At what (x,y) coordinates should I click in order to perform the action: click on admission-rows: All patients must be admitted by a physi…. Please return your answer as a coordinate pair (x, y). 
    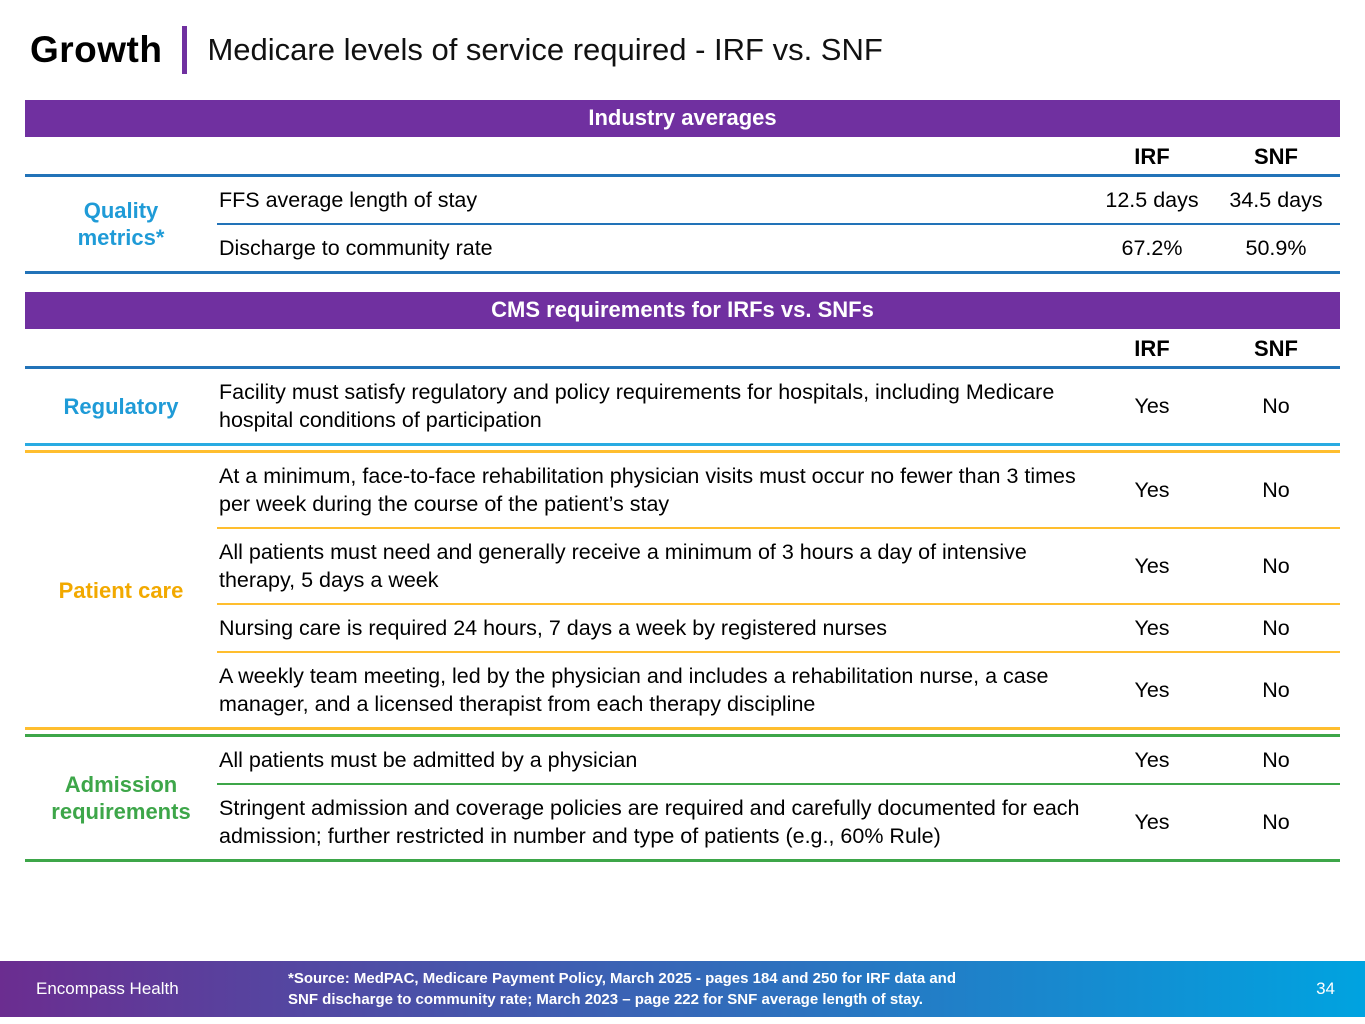
    Looking at the image, I should click on (778, 798).